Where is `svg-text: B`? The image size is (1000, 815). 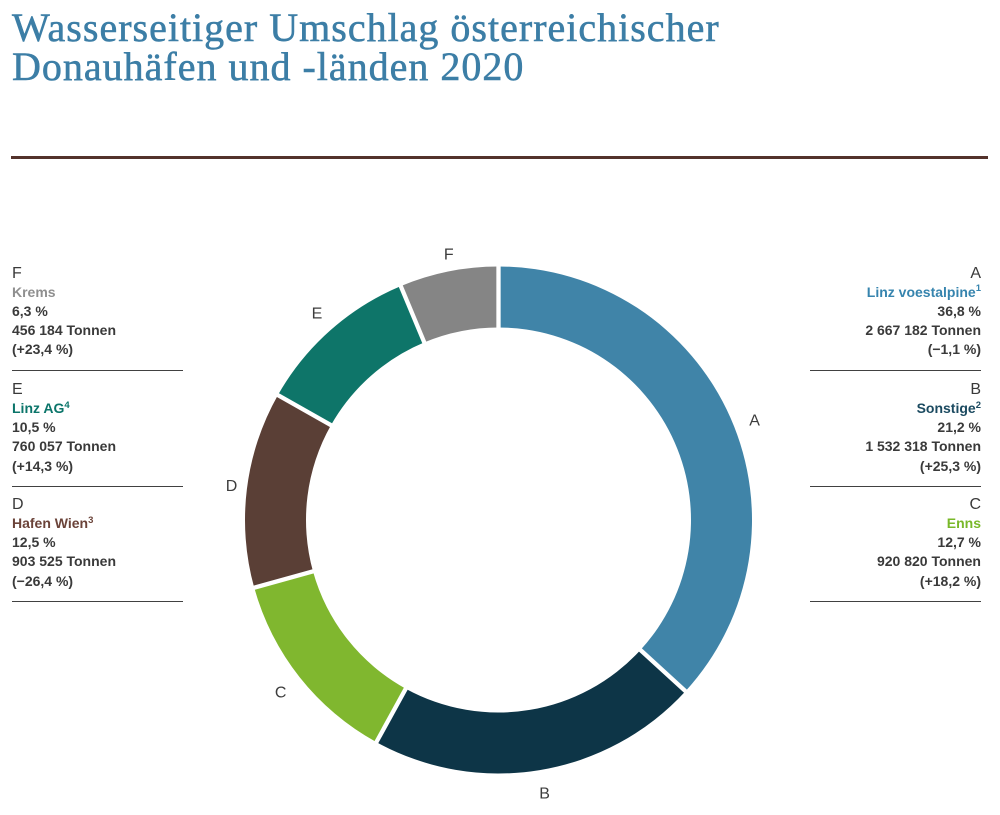 svg-text: B is located at coordinates (544, 794).